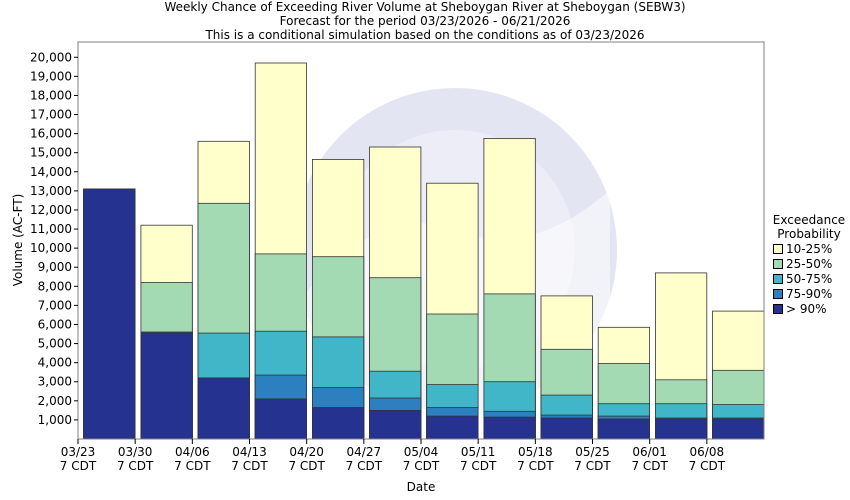 Image resolution: width=850 pixels, height=500 pixels. Describe the element at coordinates (51, 248) in the screenshot. I see `y-tick-label: 10,000` at that location.